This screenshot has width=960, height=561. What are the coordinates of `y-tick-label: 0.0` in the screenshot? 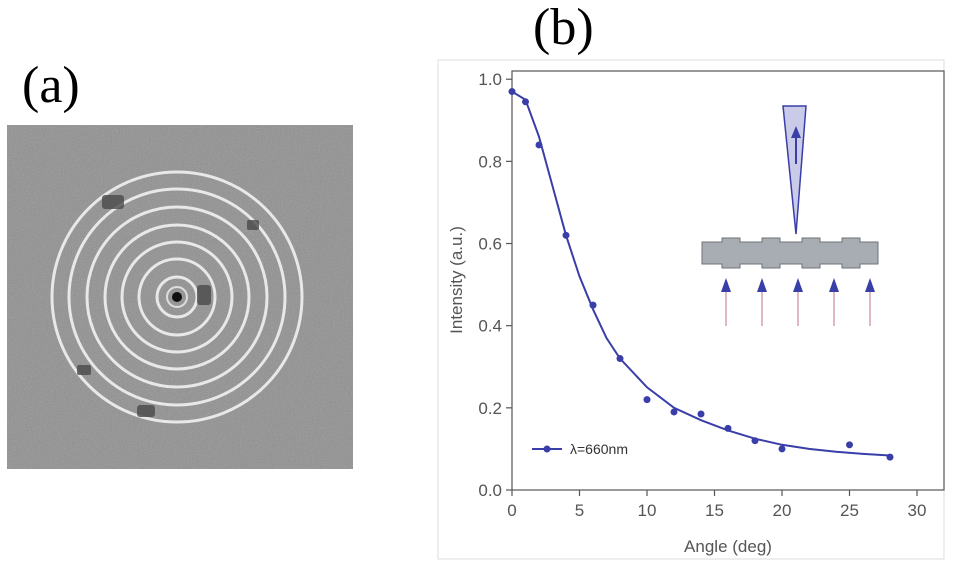 It's located at (490, 490).